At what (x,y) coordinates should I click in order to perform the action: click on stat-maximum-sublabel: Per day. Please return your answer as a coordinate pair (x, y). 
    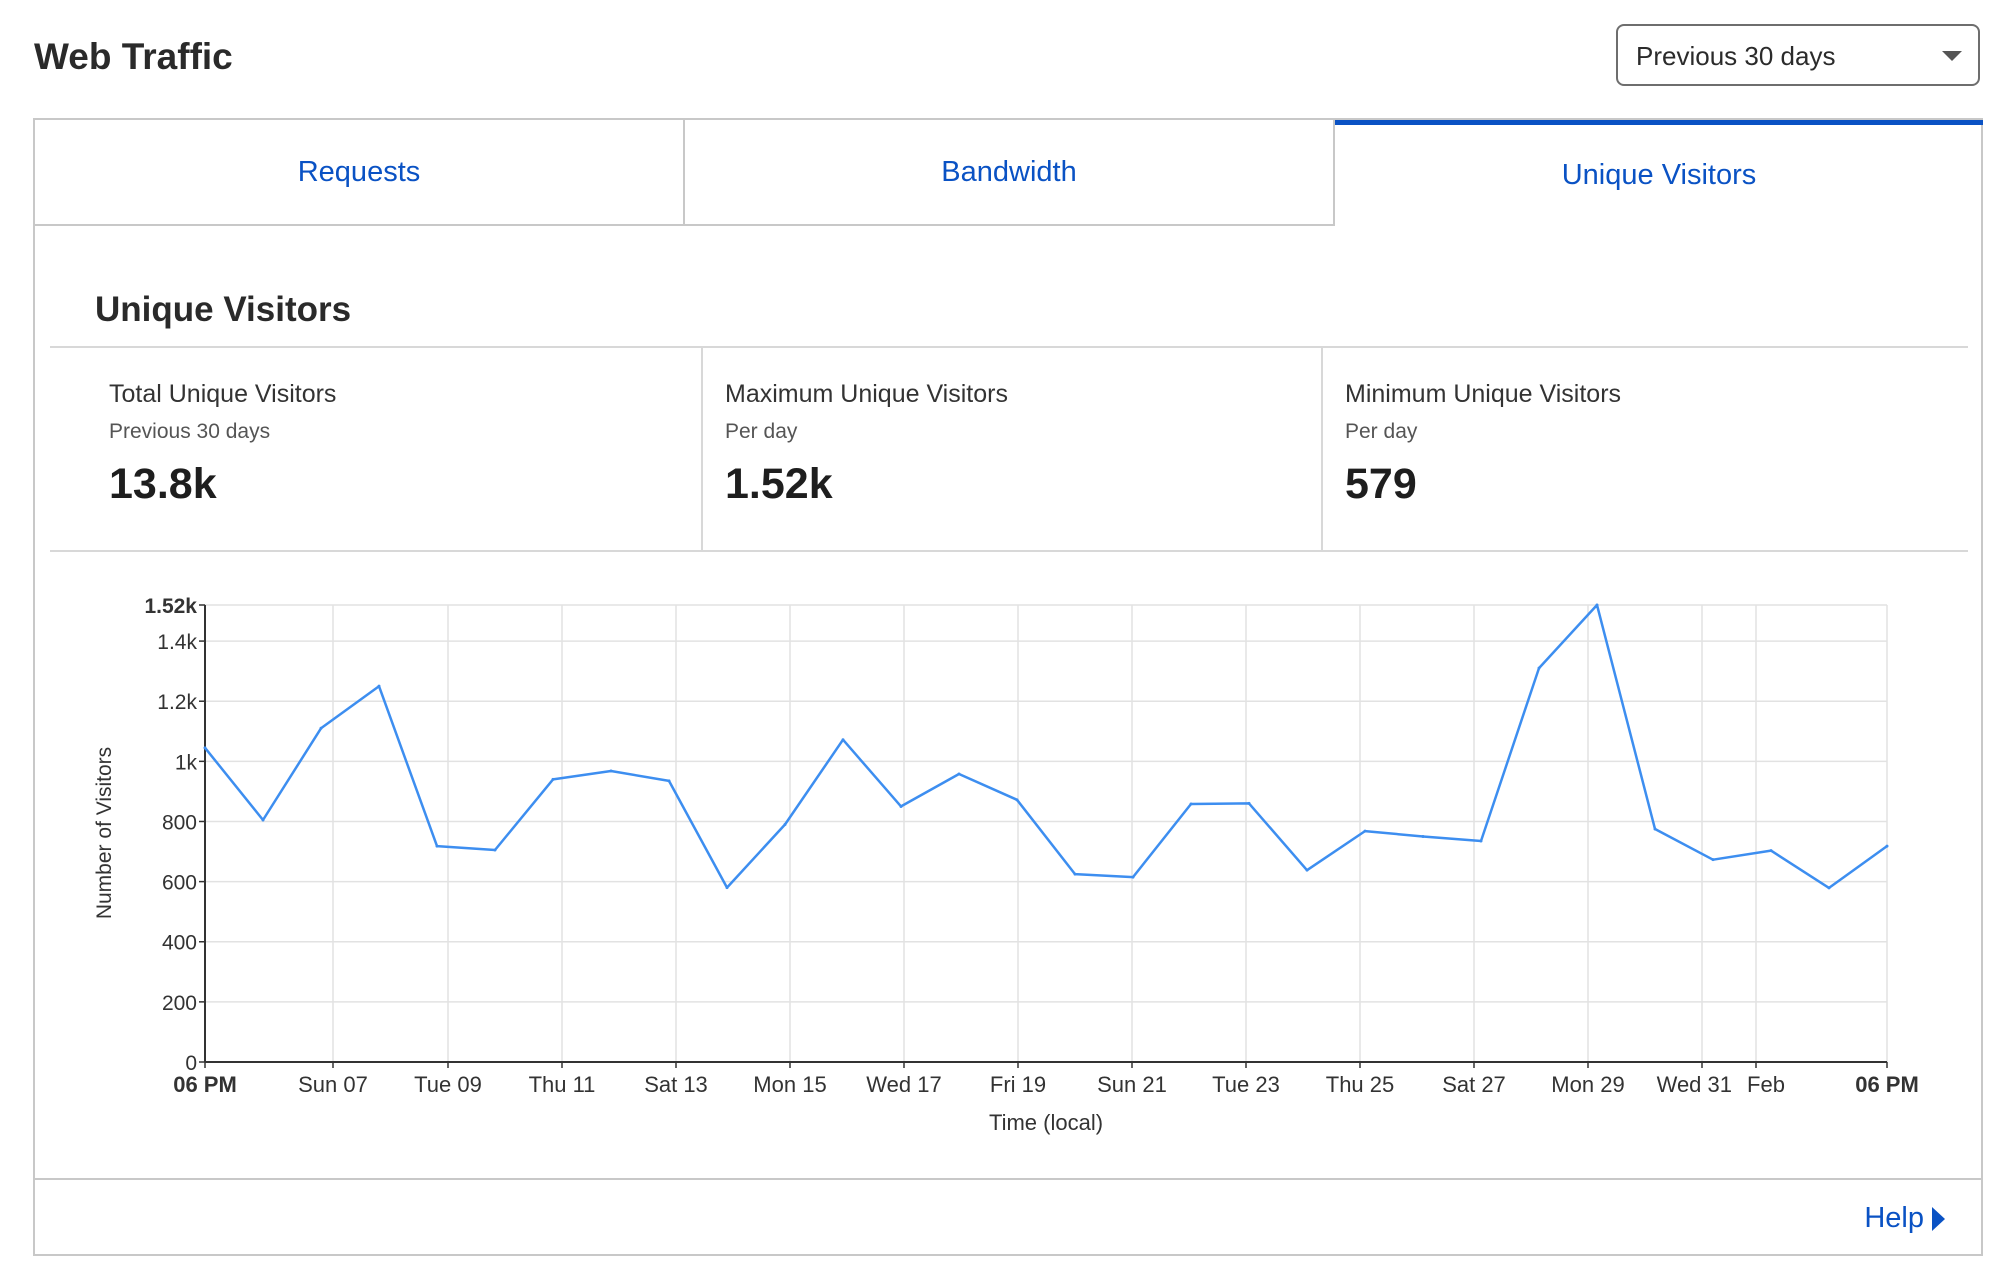
    Looking at the image, I should click on (761, 431).